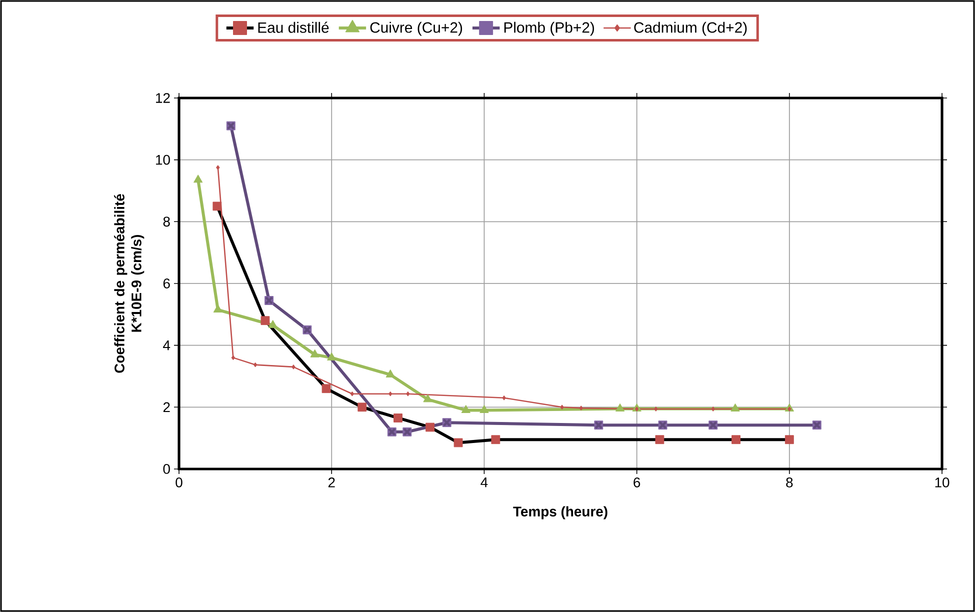 The image size is (975, 612). I want to click on x-tick-label: 6, so click(637, 482).